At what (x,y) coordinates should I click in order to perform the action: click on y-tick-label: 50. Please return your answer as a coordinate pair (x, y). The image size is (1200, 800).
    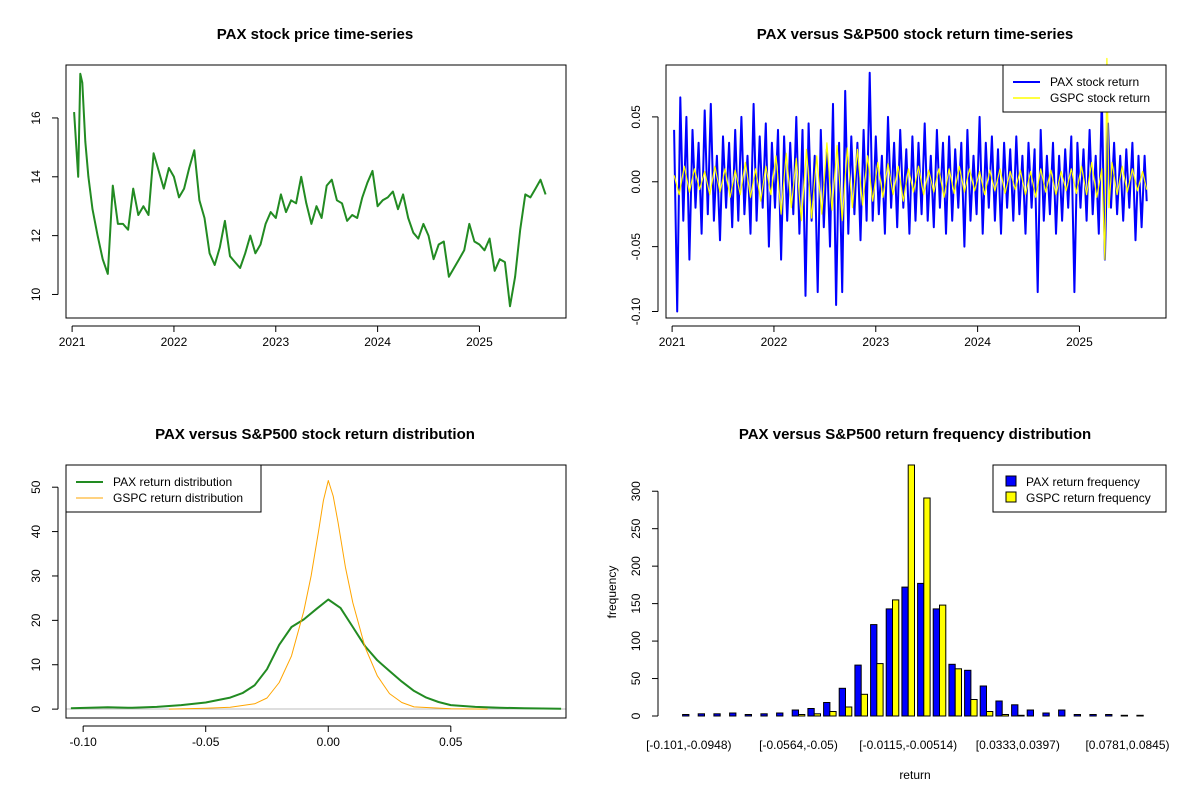
    Looking at the image, I should click on (36, 487).